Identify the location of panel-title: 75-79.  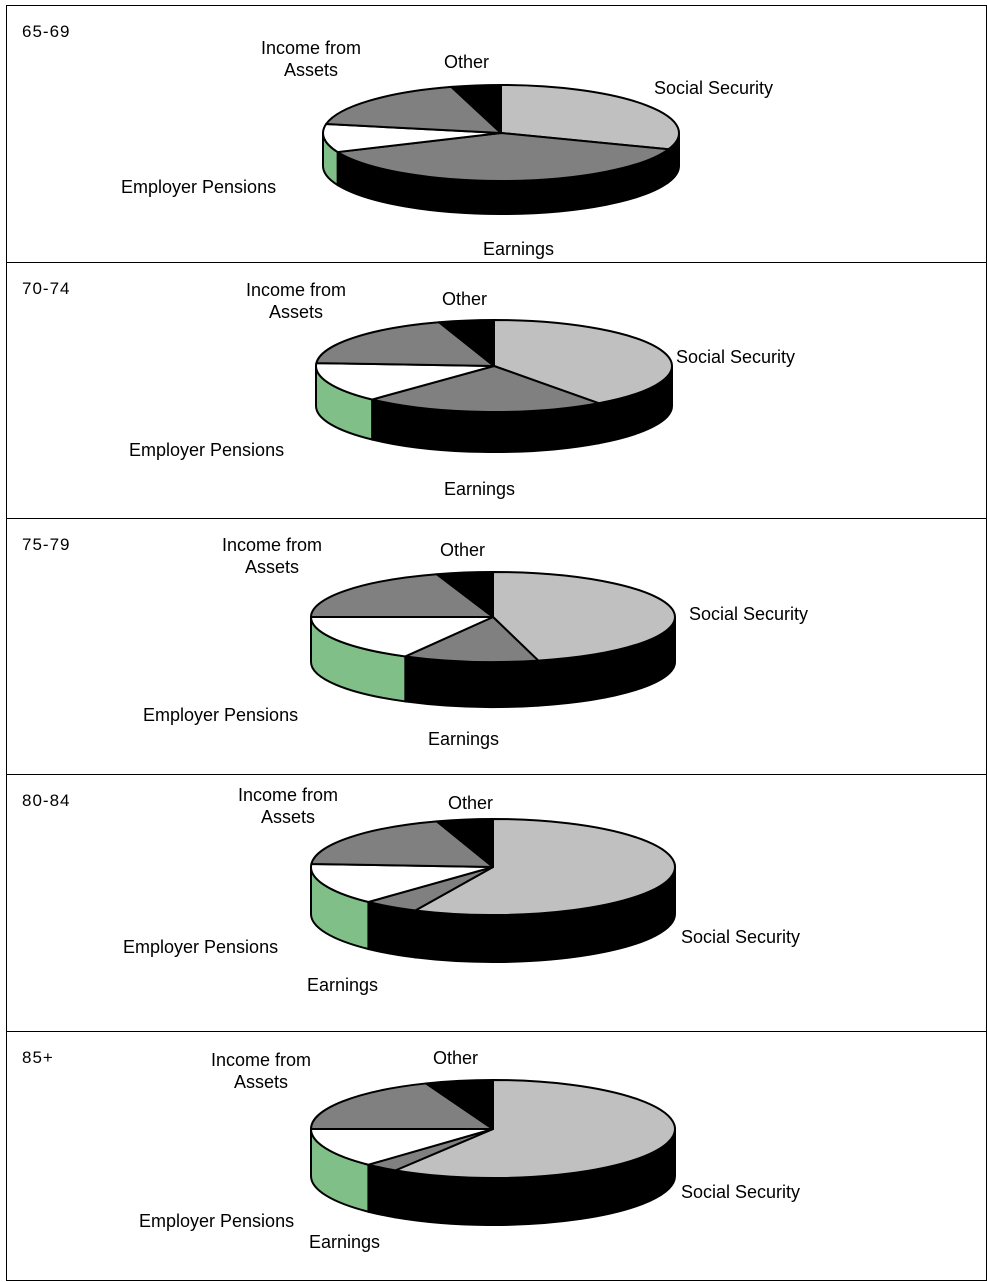
(46, 544).